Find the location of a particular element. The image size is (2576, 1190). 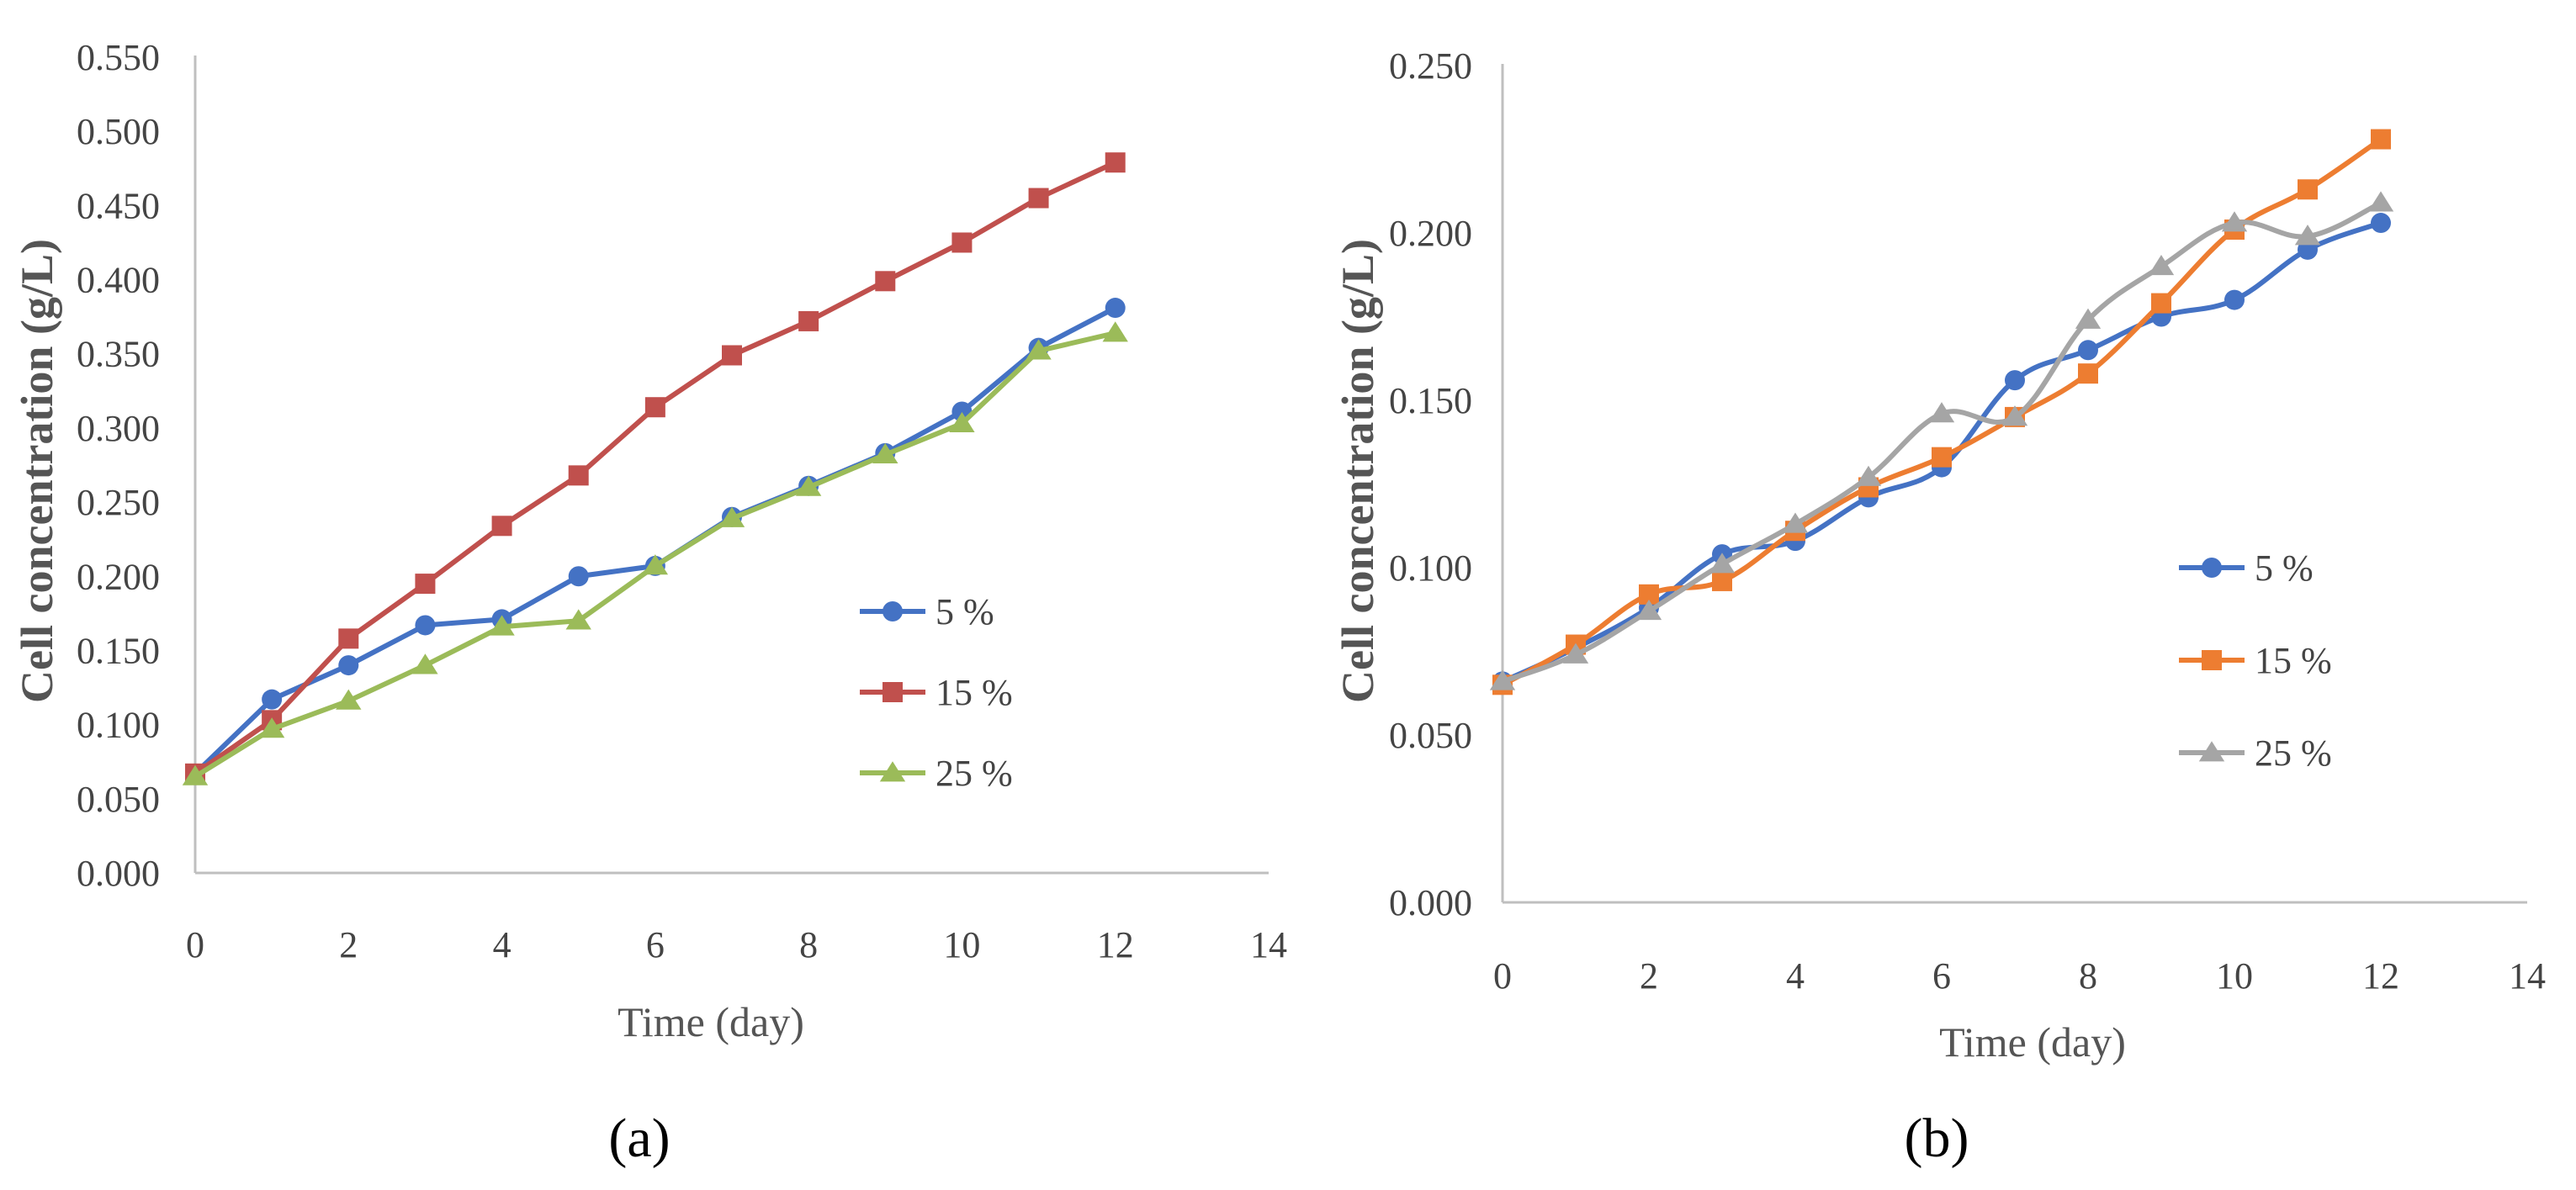

chart-a-y-tick-label: 0.000 is located at coordinates (119, 873).